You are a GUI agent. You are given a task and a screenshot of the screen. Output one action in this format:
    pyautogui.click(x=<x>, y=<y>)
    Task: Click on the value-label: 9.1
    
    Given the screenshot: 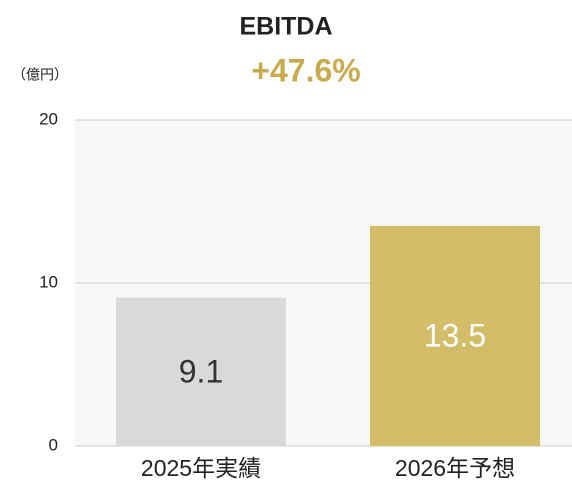 What is the action you would take?
    pyautogui.click(x=201, y=371)
    